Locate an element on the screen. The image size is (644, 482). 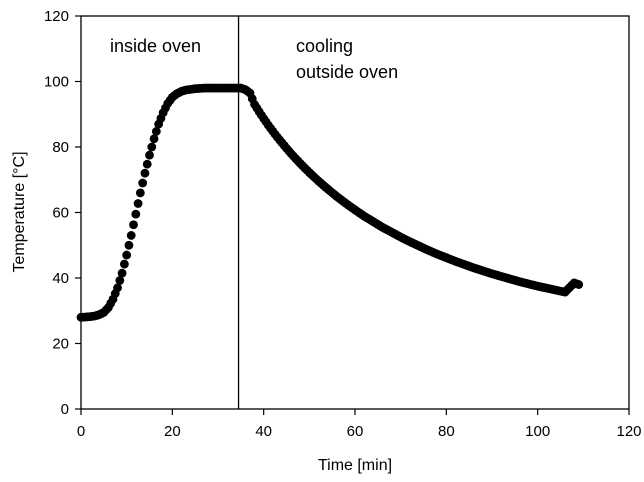
y-axis-ticks: 0 20 40 60 80 100 120 is located at coordinates (62, 213).